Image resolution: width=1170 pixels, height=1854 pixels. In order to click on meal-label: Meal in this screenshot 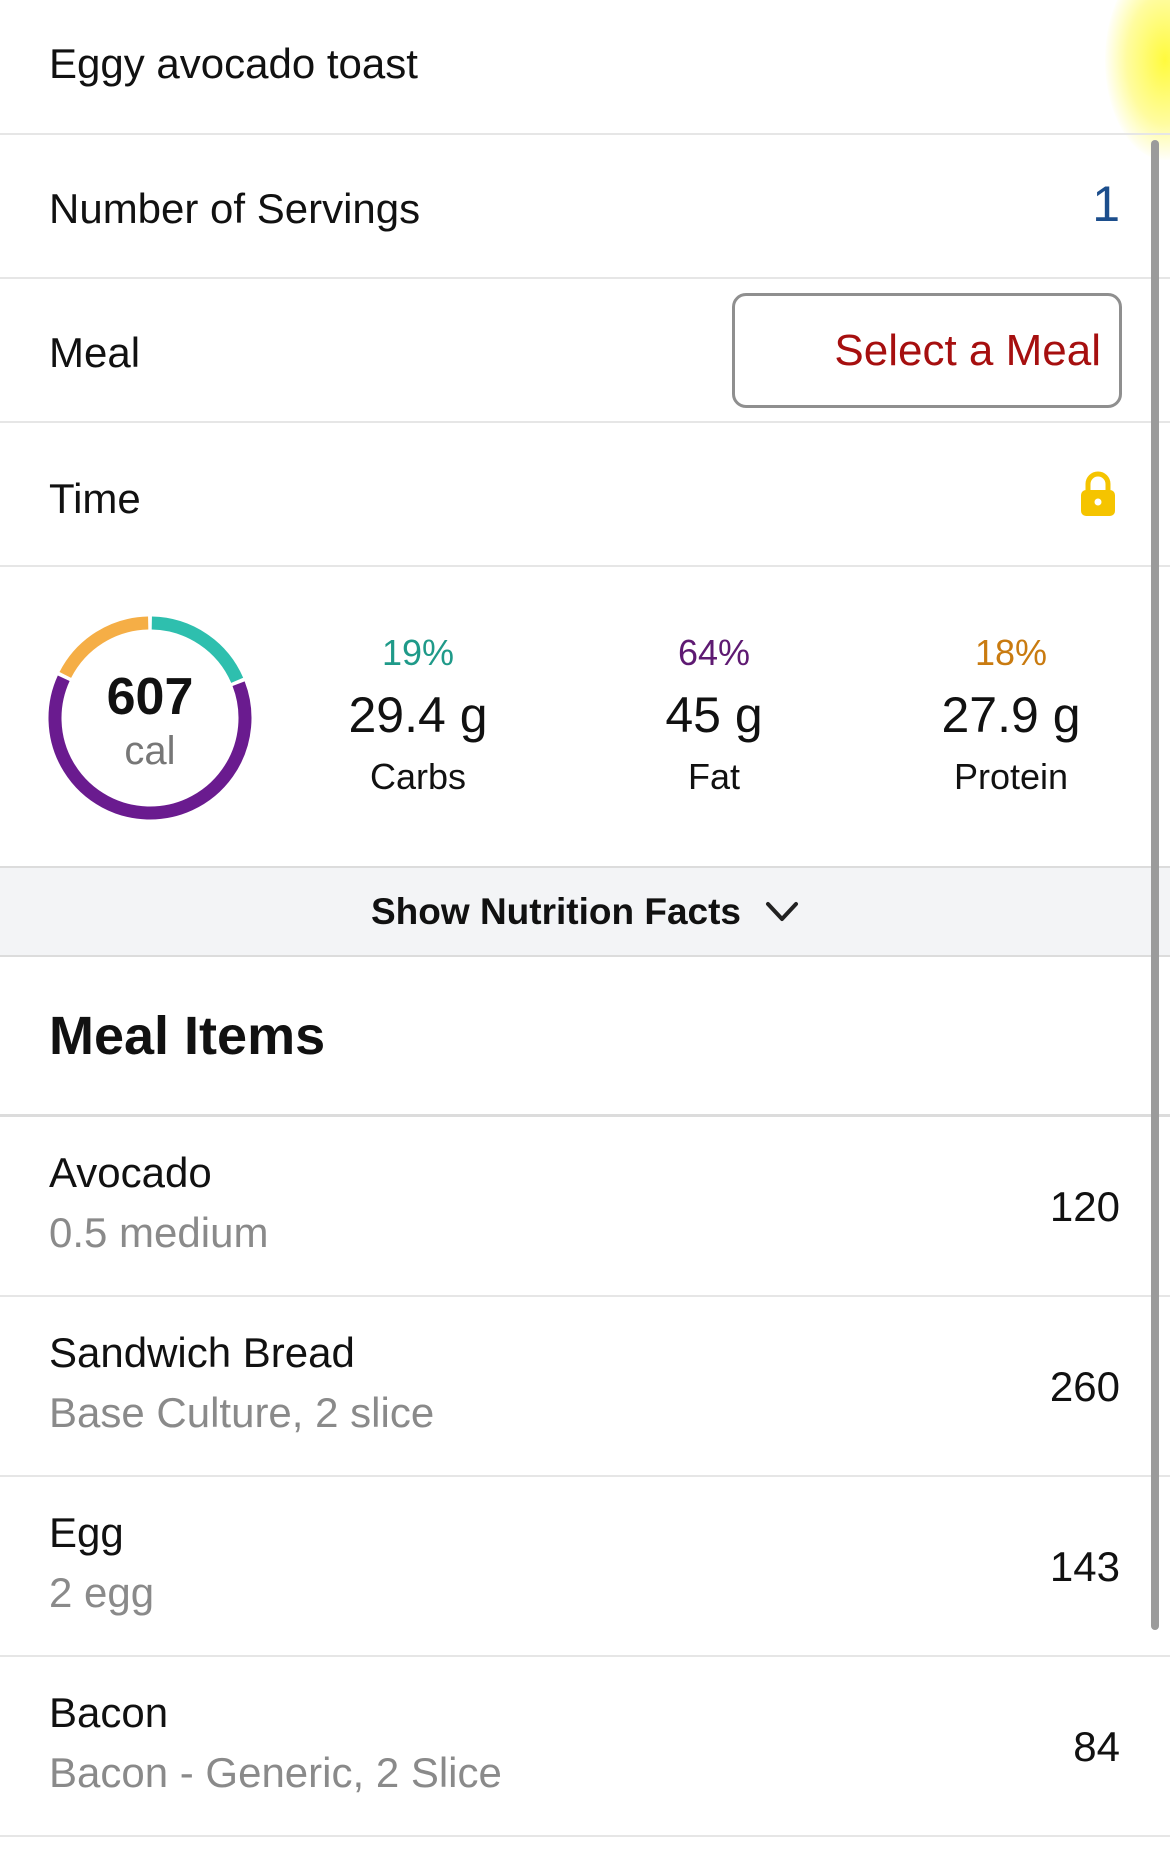, I will do `click(95, 352)`.